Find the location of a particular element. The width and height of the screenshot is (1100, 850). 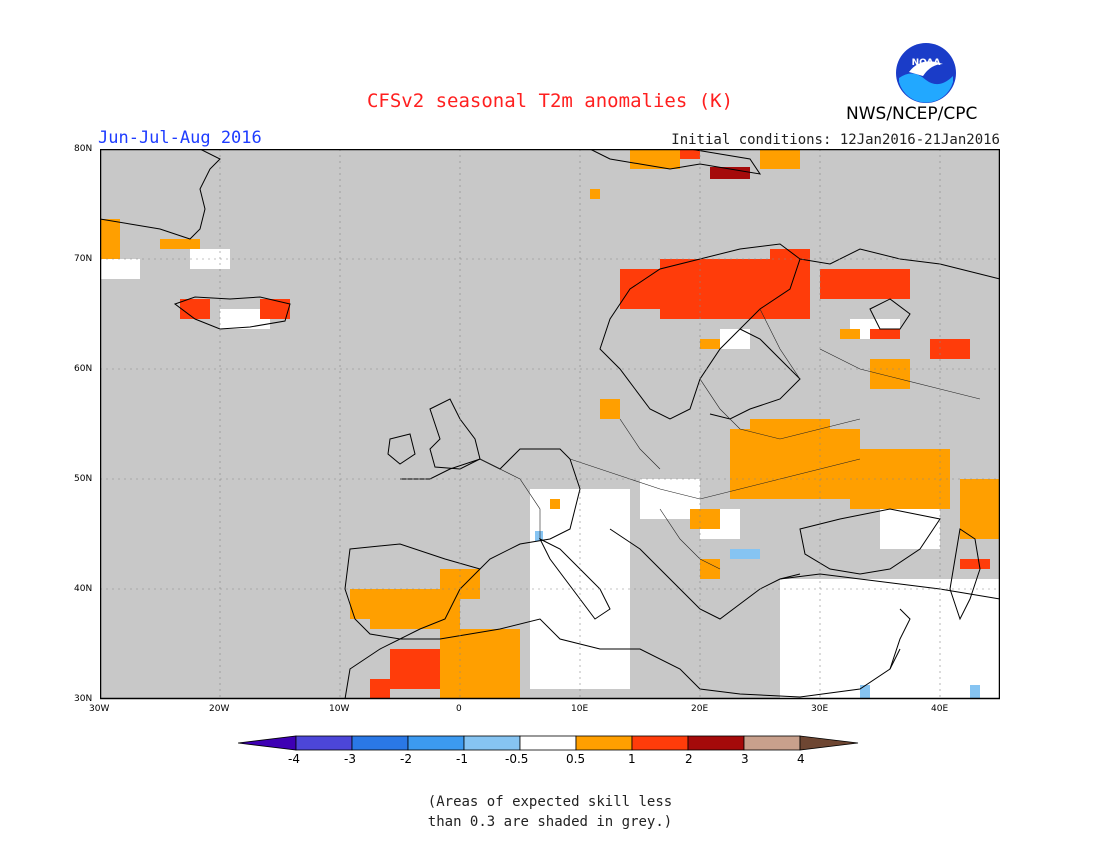

noaa-logo: NOAA is located at coordinates (926, 75).